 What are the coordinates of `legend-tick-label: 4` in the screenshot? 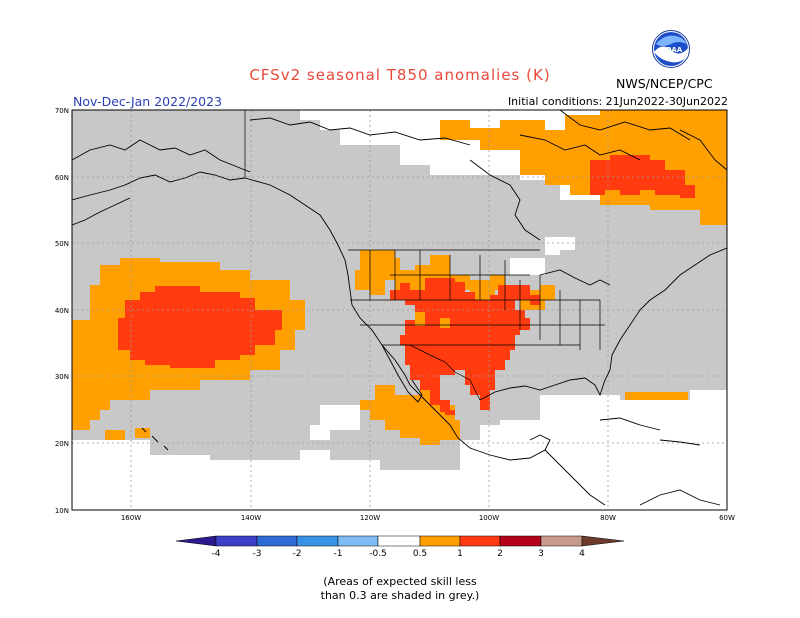 It's located at (582, 554).